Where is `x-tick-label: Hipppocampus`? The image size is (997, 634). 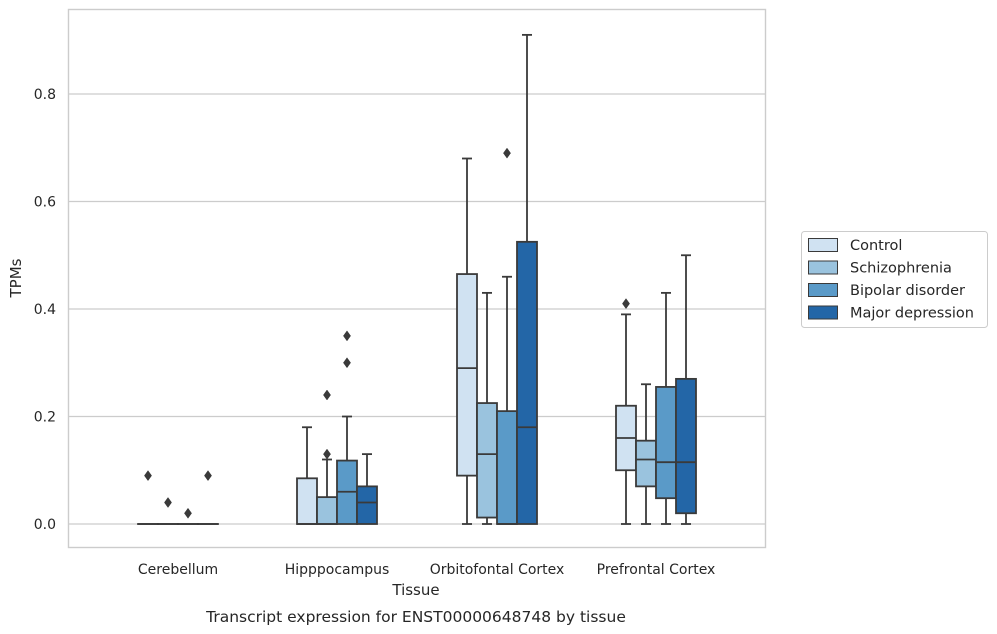
x-tick-label: Hipppocampus is located at coordinates (337, 570).